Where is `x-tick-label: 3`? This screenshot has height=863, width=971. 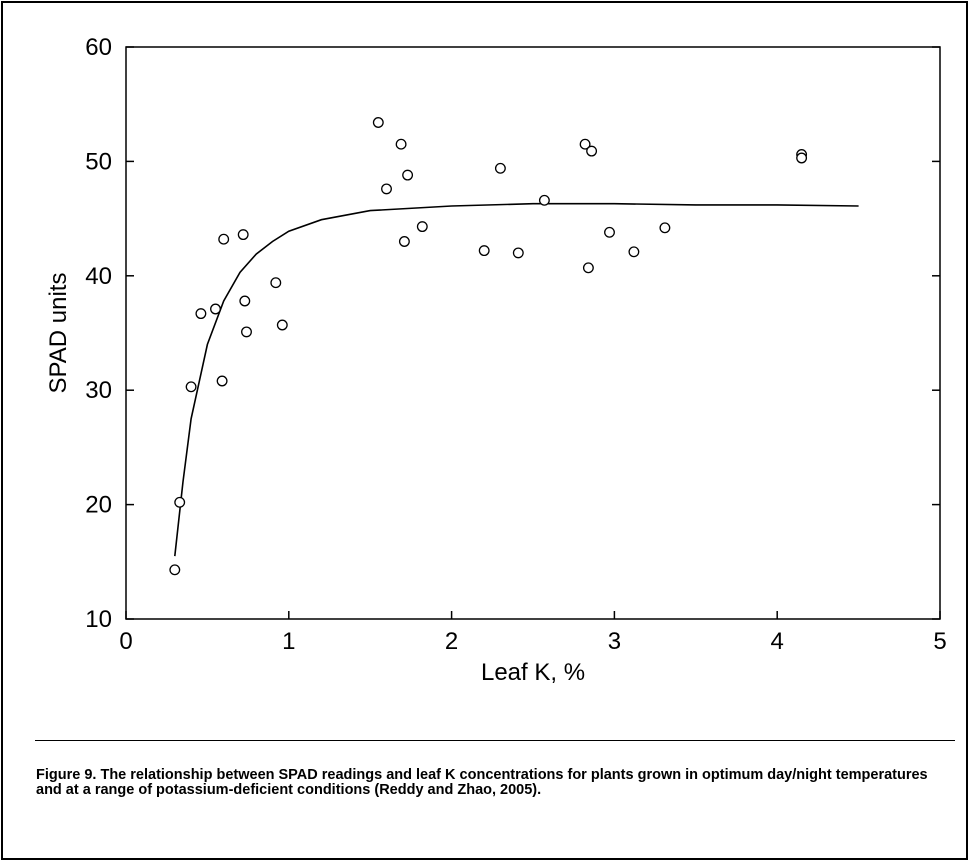
x-tick-label: 3 is located at coordinates (614, 641).